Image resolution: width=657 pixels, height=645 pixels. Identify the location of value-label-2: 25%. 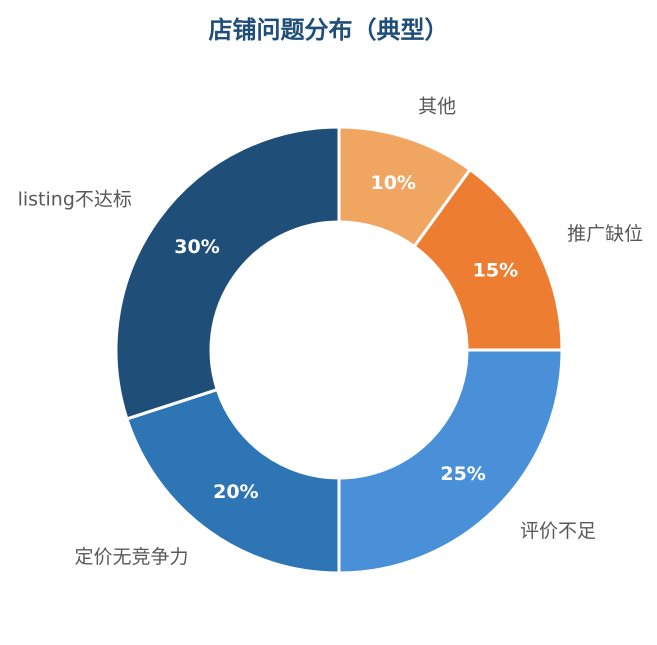
(462, 474).